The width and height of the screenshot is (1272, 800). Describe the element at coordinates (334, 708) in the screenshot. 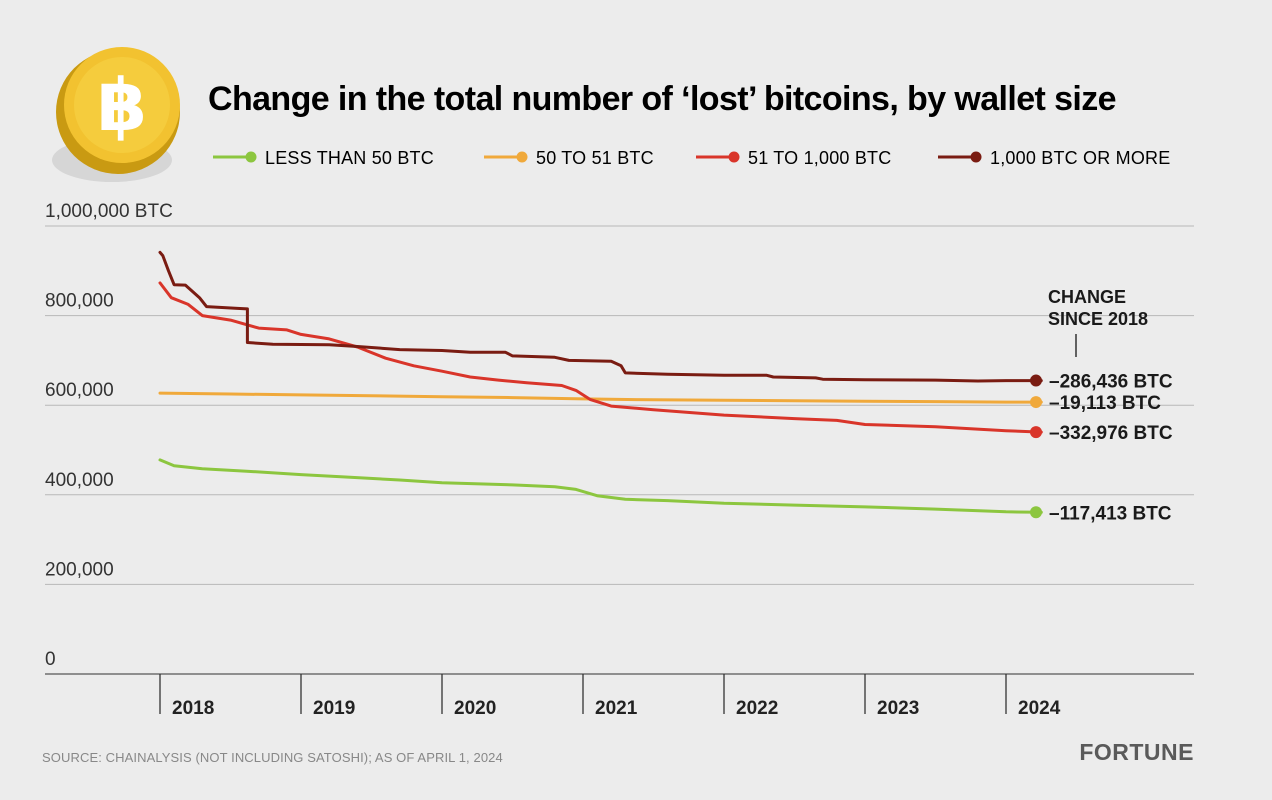

I see `x-tick-label: 2019` at that location.